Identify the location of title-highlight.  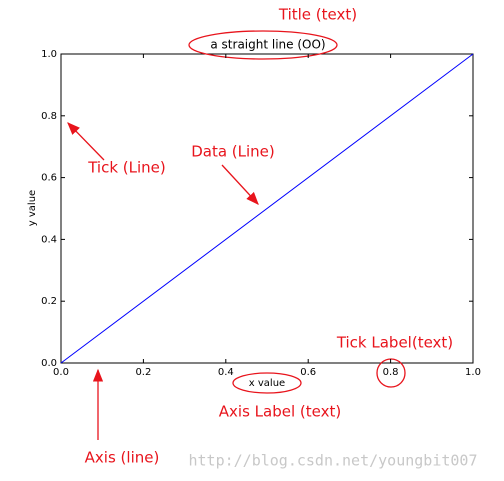
(263, 45).